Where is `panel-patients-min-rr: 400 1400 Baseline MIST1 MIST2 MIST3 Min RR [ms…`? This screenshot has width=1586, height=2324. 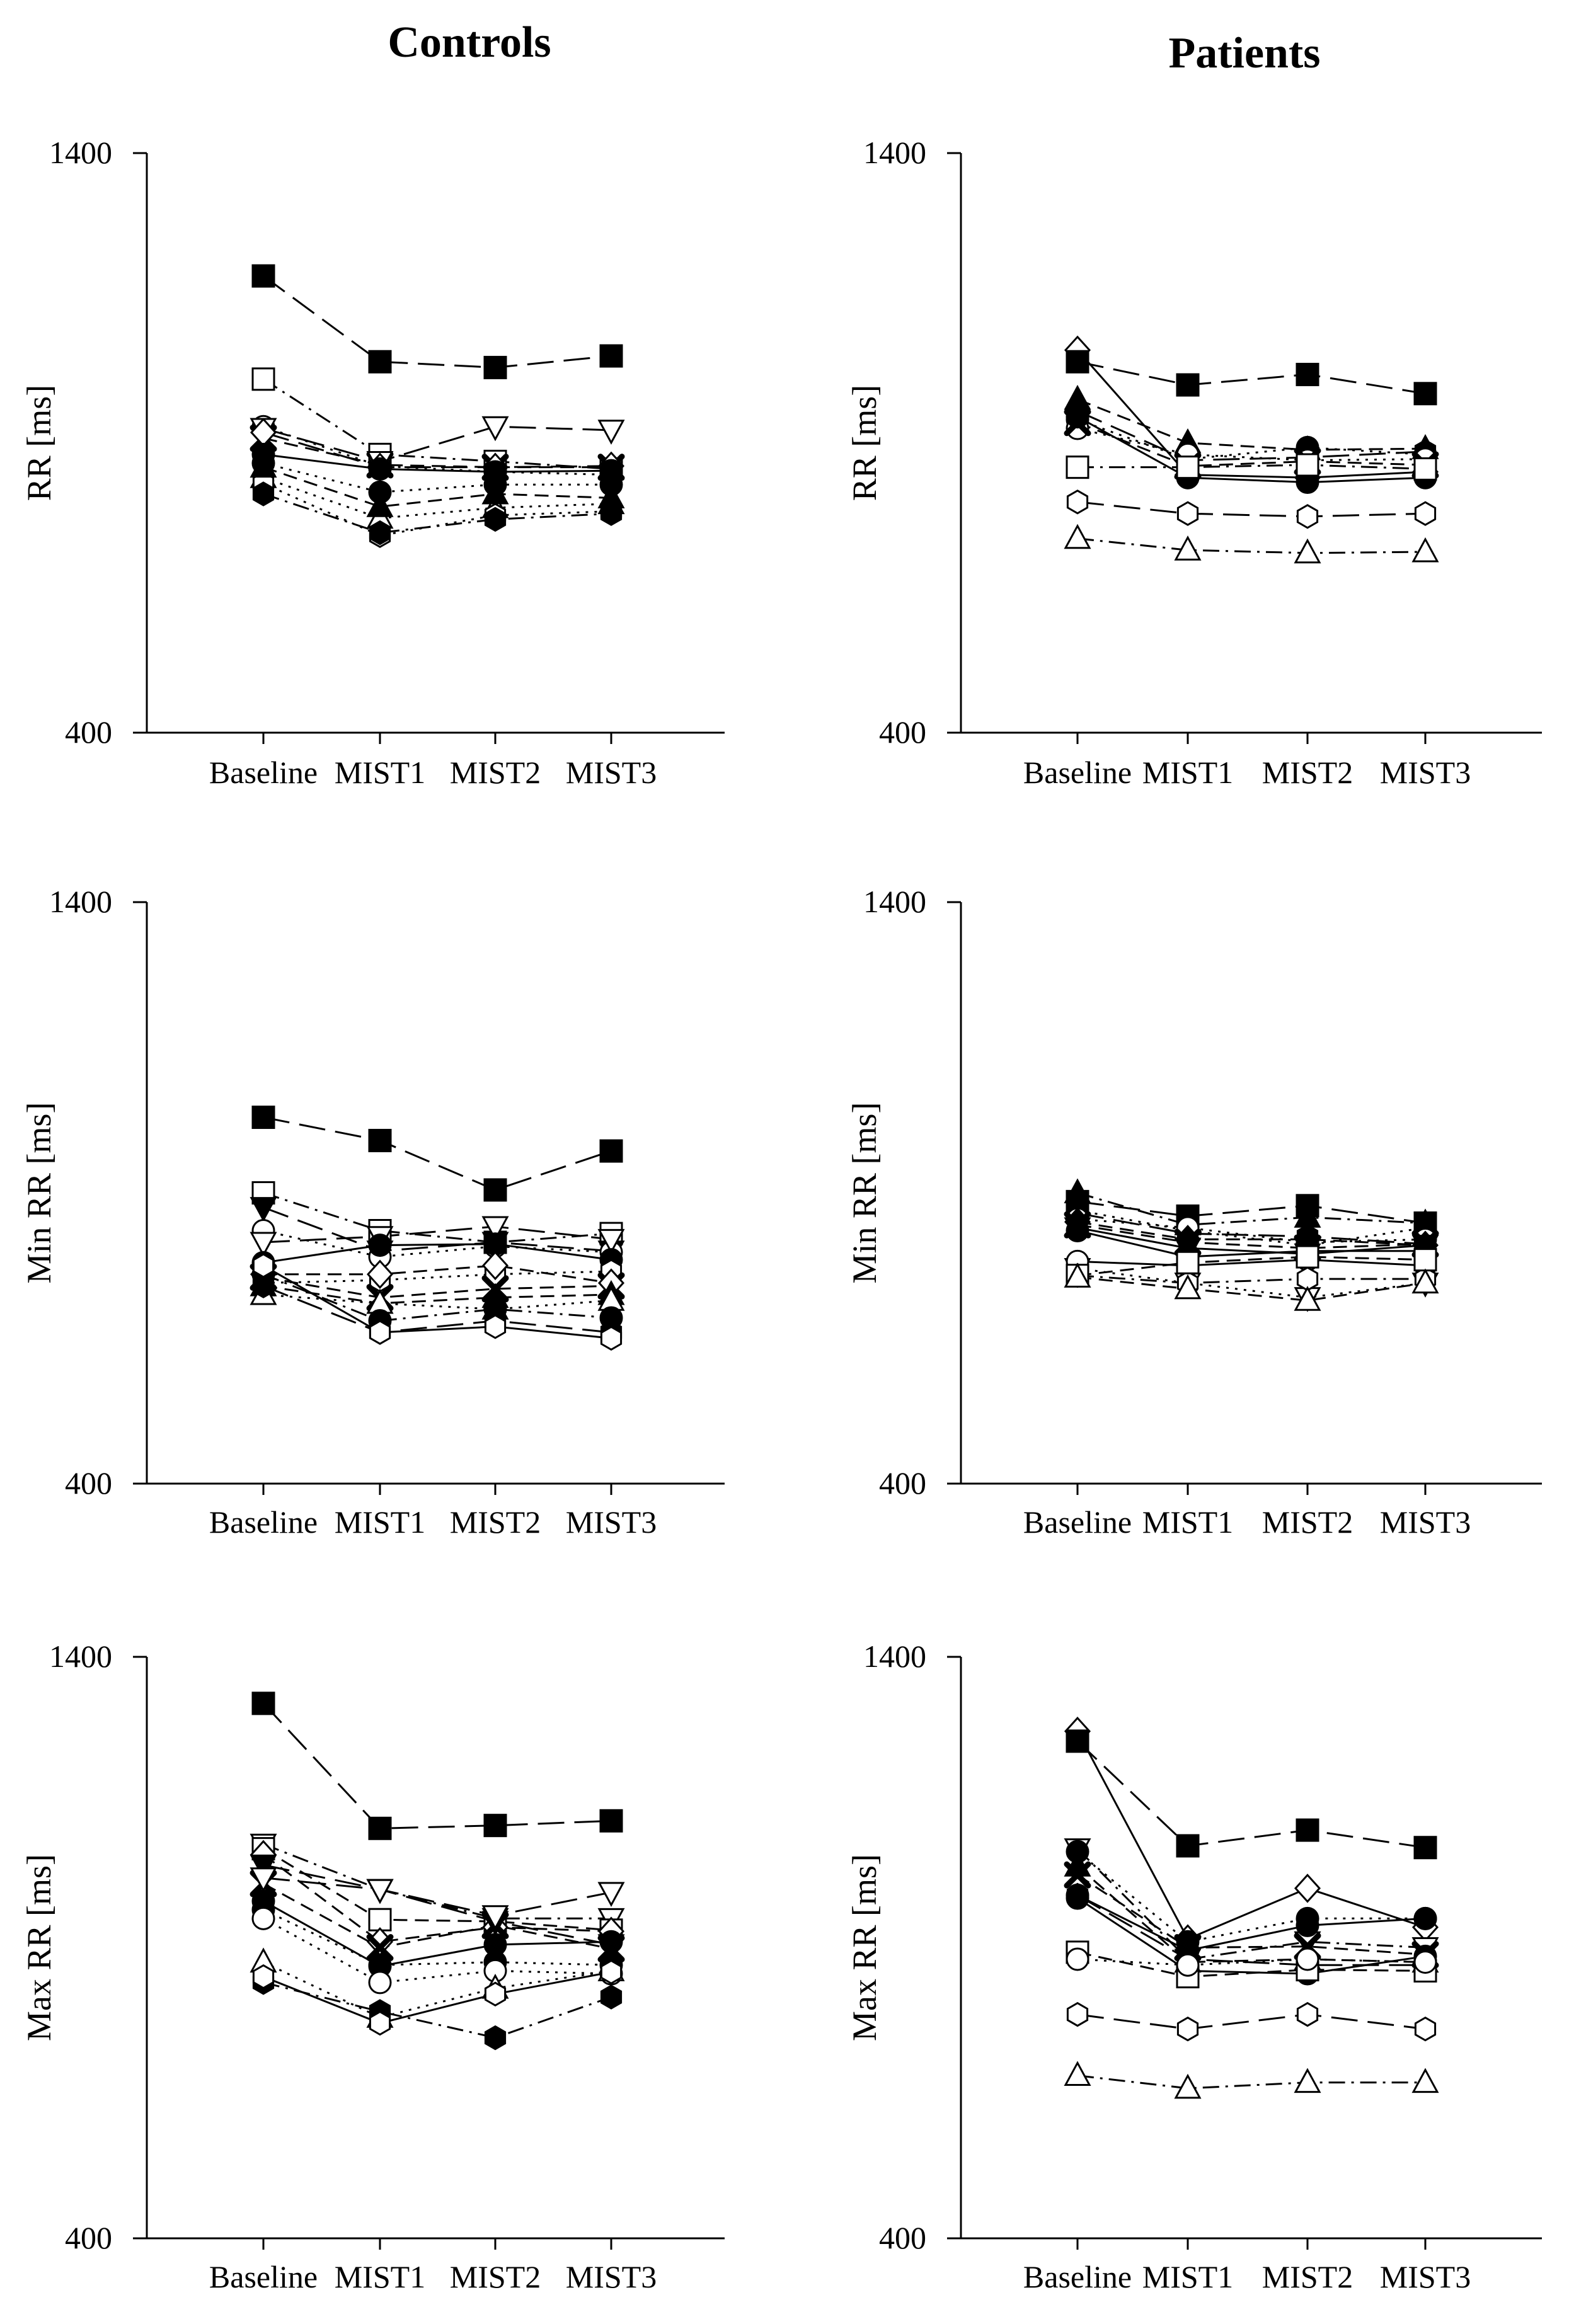 panel-patients-min-rr: 400 1400 Baseline MIST1 MIST2 MIST3 Min RR [ms… is located at coordinates (1194, 1212).